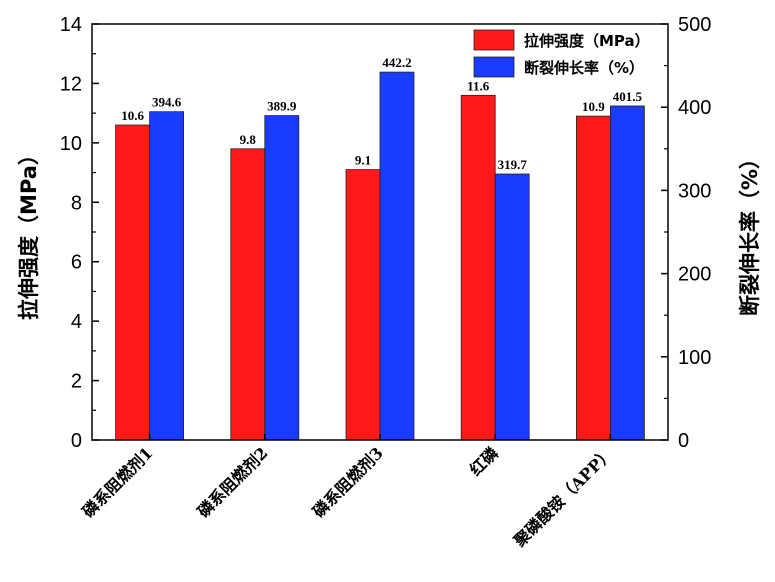  I want to click on legend-label-tensile-strength: 拉伸强度（MPa）, so click(587, 41).